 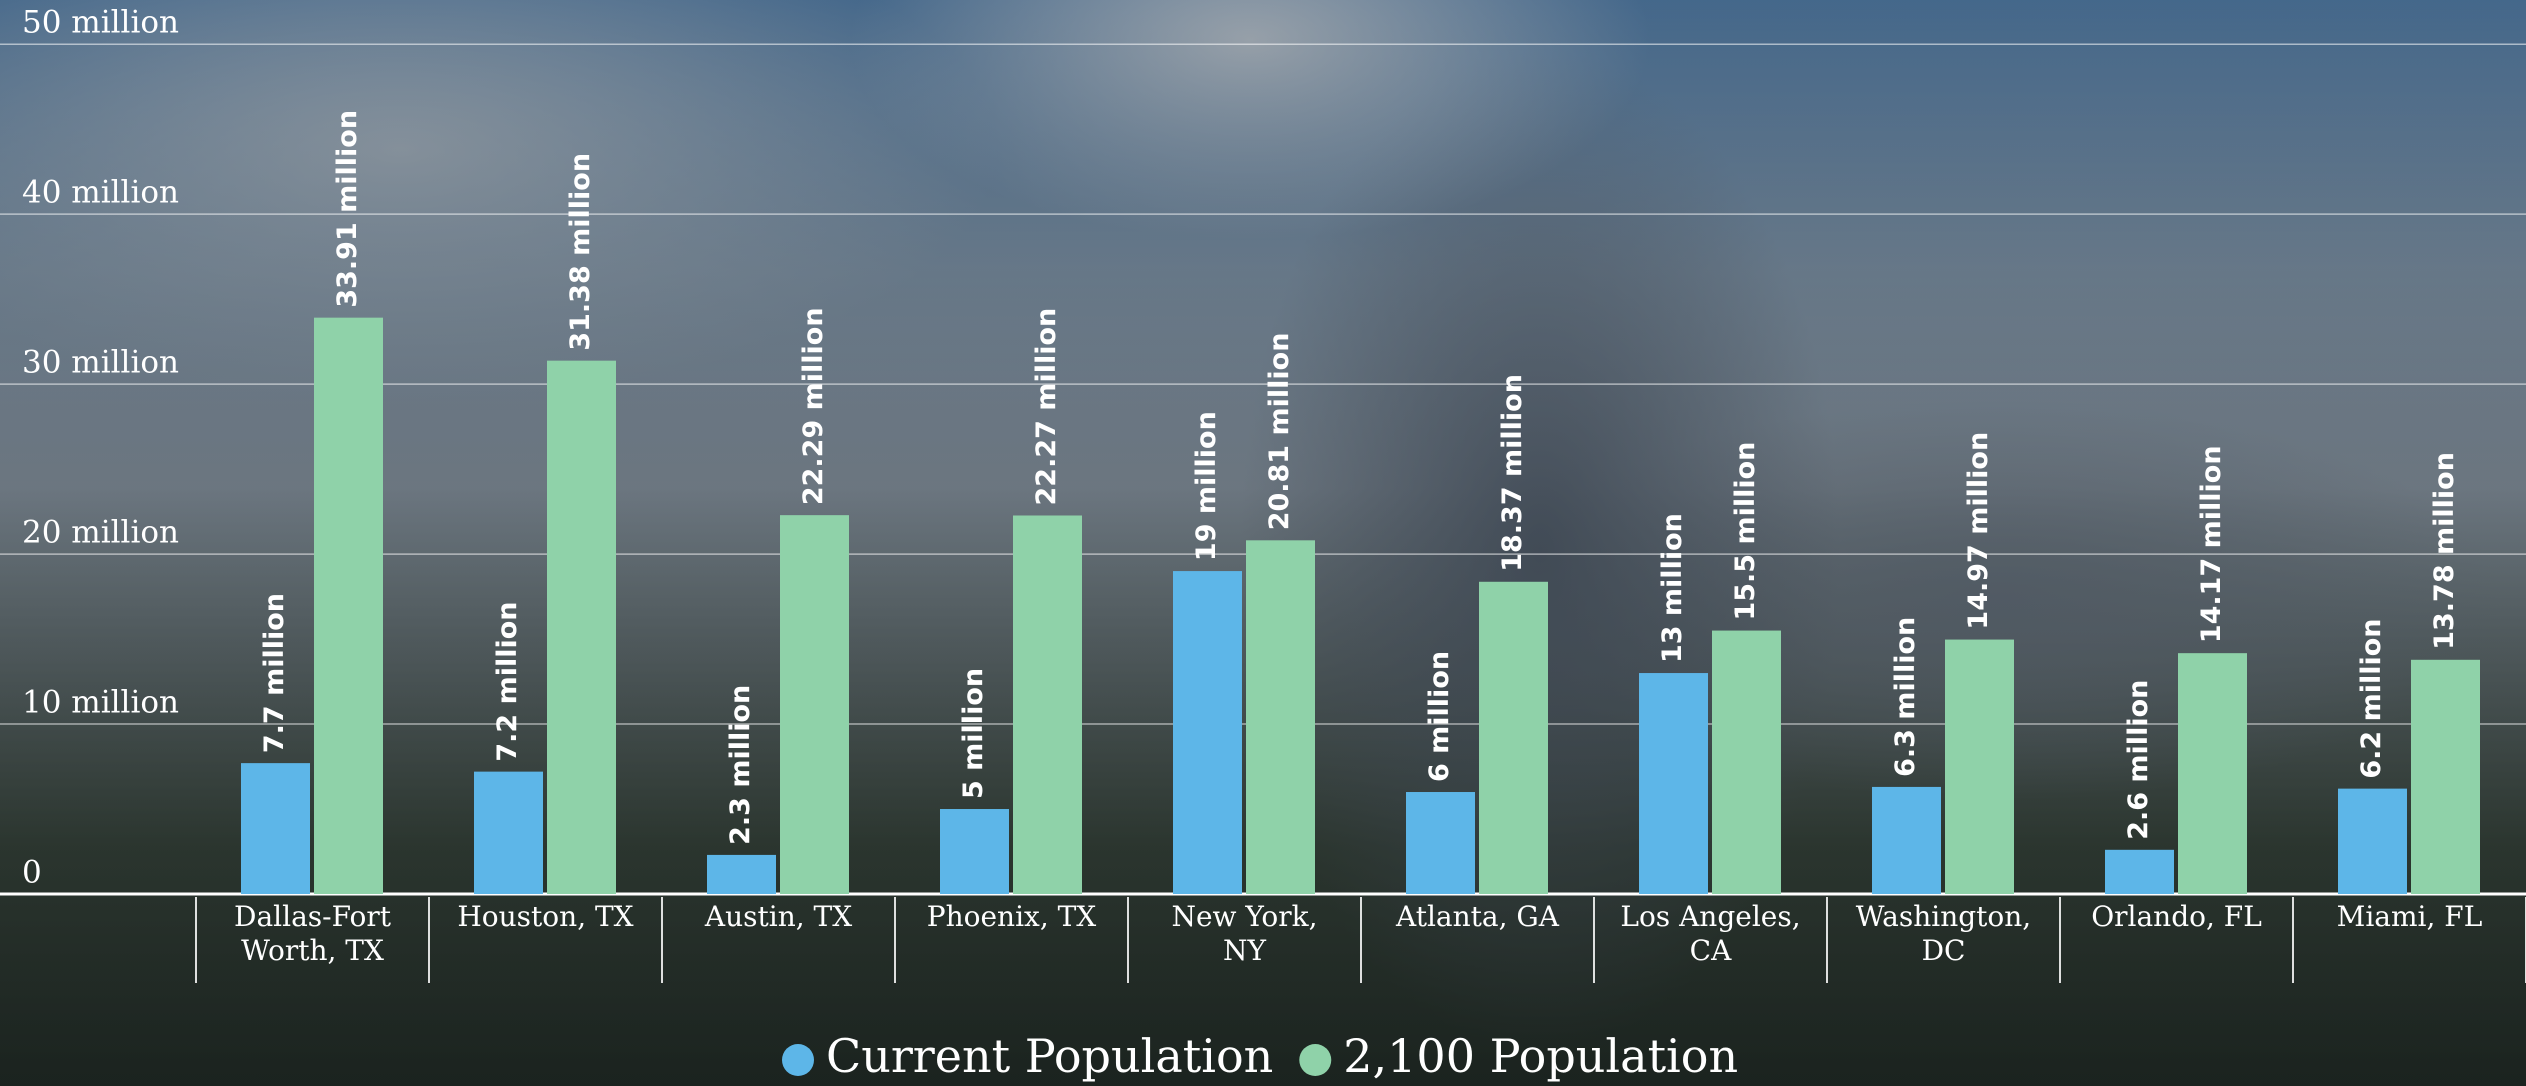 I want to click on value-label: 6.3 million, so click(x=1905, y=697).